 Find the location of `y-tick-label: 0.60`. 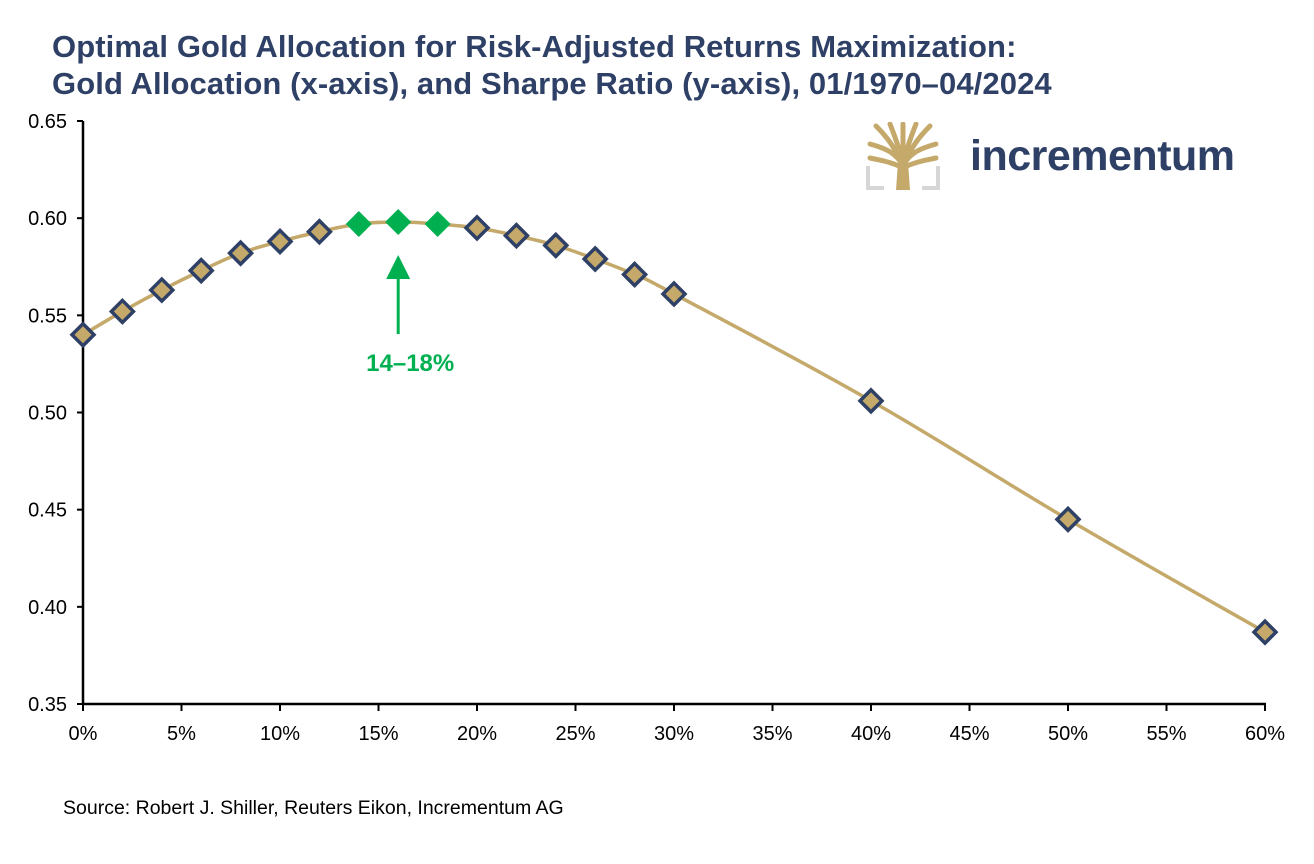

y-tick-label: 0.60 is located at coordinates (47, 219).